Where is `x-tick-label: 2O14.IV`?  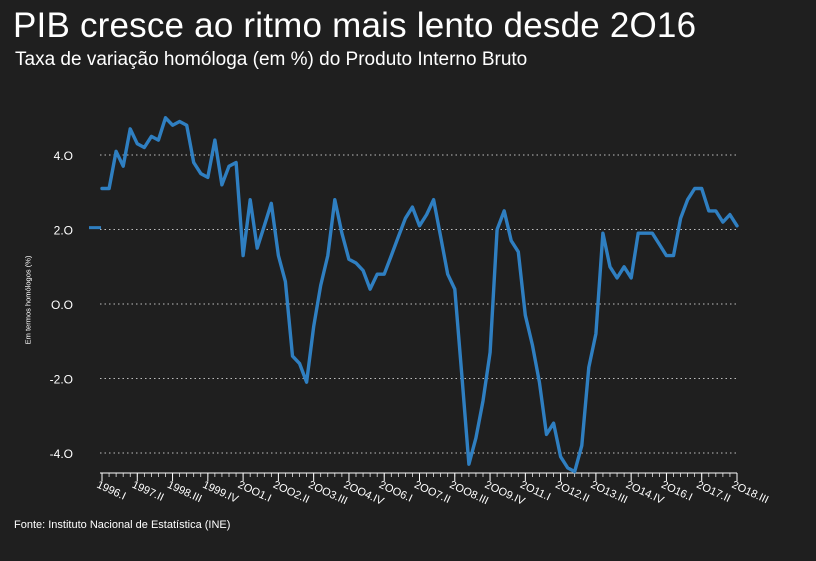 x-tick-label: 2O14.IV is located at coordinates (645, 493).